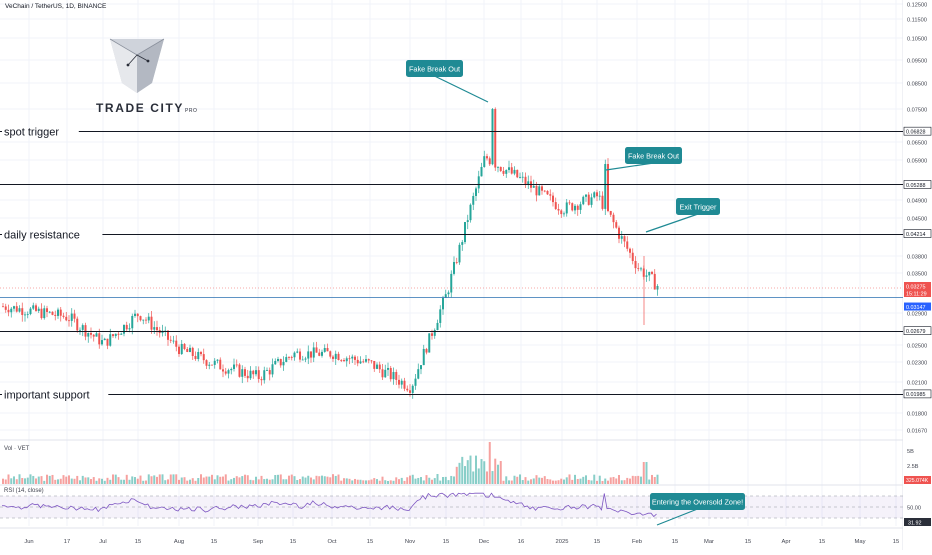 The image size is (932, 555). Describe the element at coordinates (629, 166) in the screenshot. I see `callout-fake-breakout-2-pointer` at that location.